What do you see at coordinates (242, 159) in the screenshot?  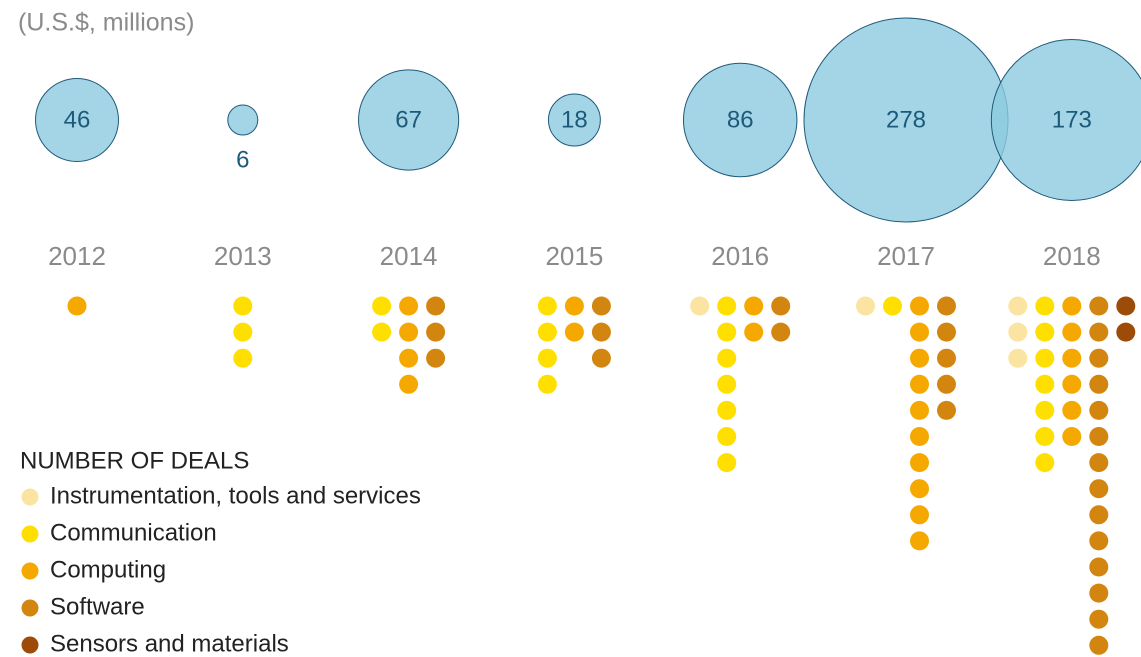 I see `bubble-label: 6` at bounding box center [242, 159].